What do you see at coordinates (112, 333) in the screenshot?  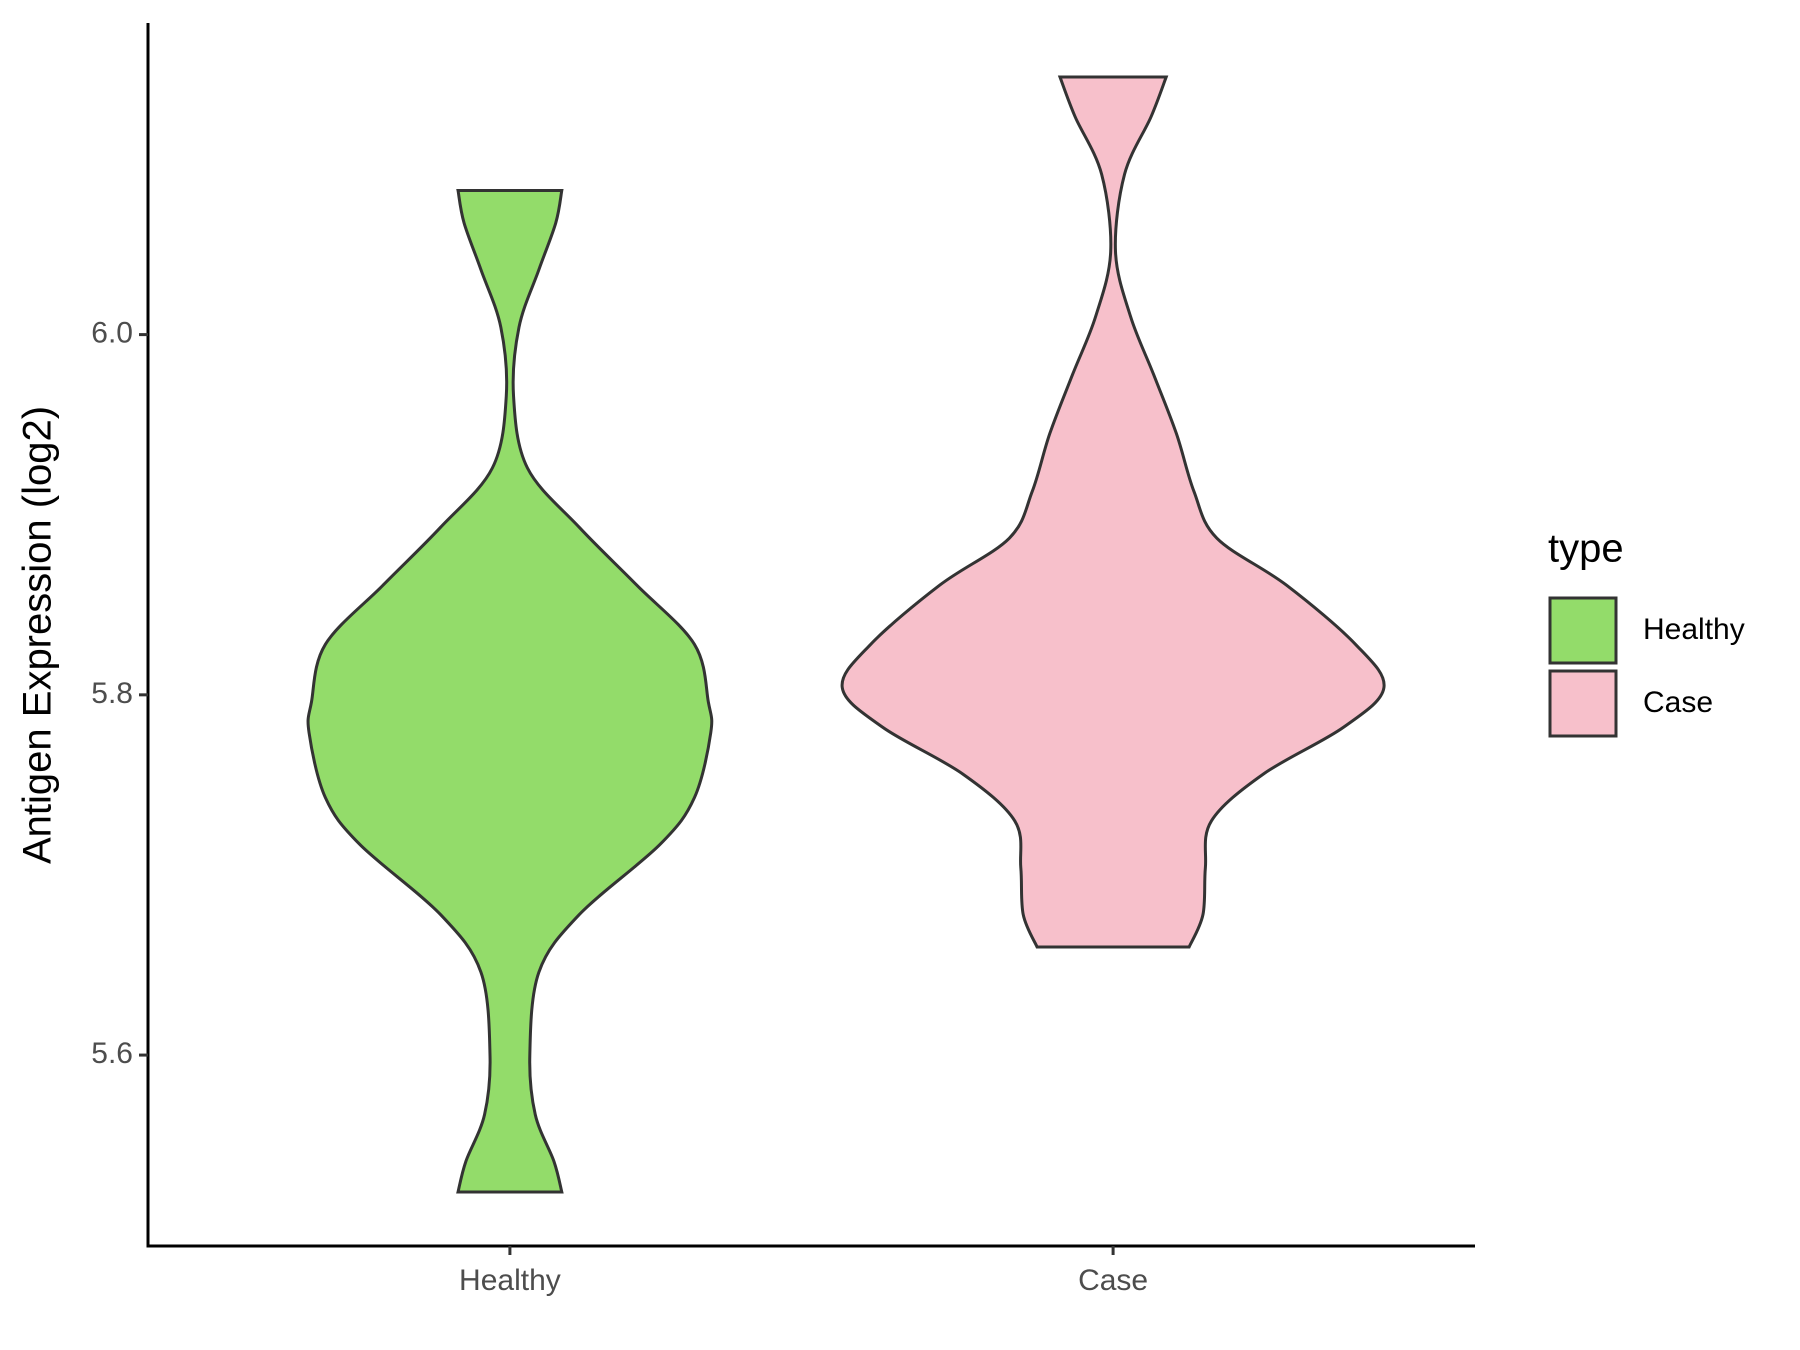 I see `y-tick-label: 6.0` at bounding box center [112, 333].